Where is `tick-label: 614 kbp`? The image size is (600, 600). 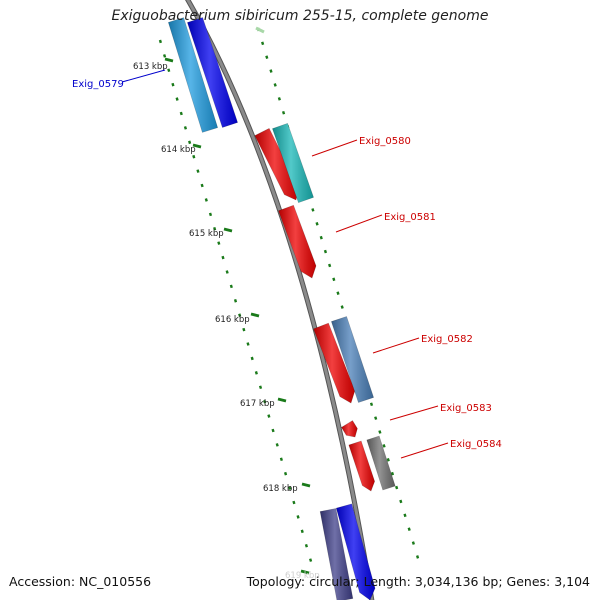 tick-label: 614 kbp is located at coordinates (178, 150).